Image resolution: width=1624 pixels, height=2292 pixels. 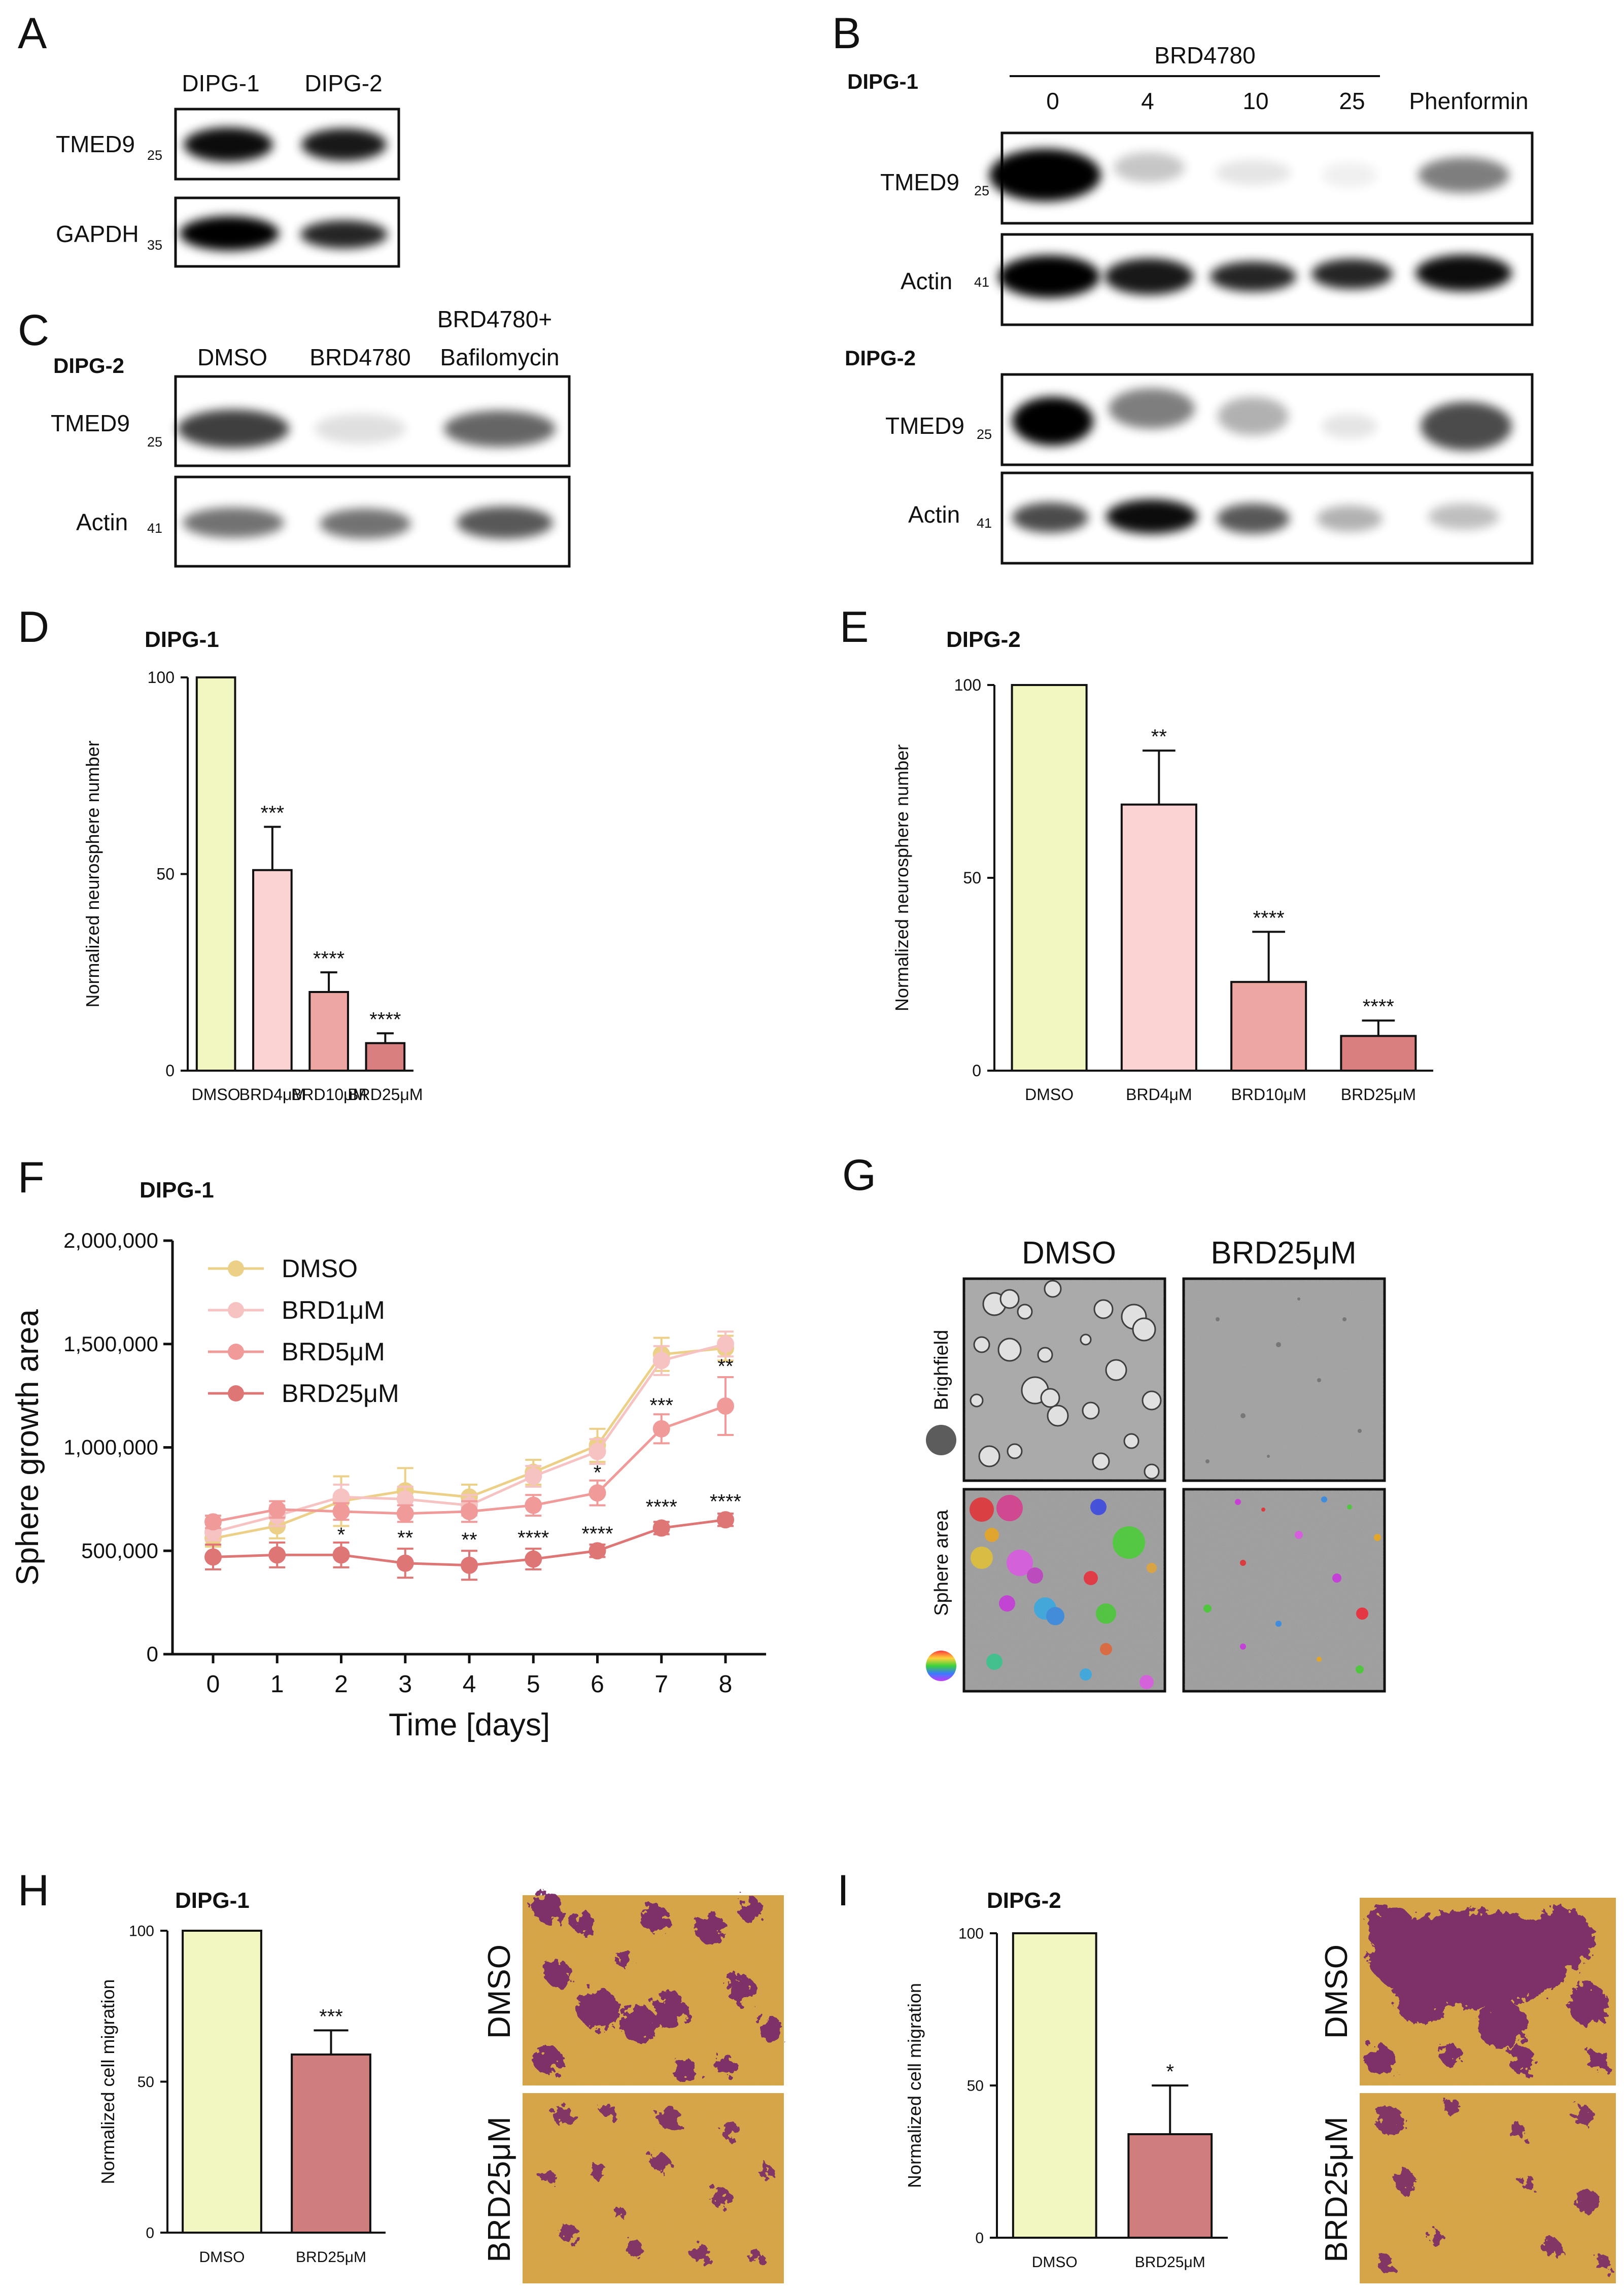 I want to click on panel-a: A DIPG-1 DIPG-2 TMED9 25 GAPDH 35, so click(x=209, y=138).